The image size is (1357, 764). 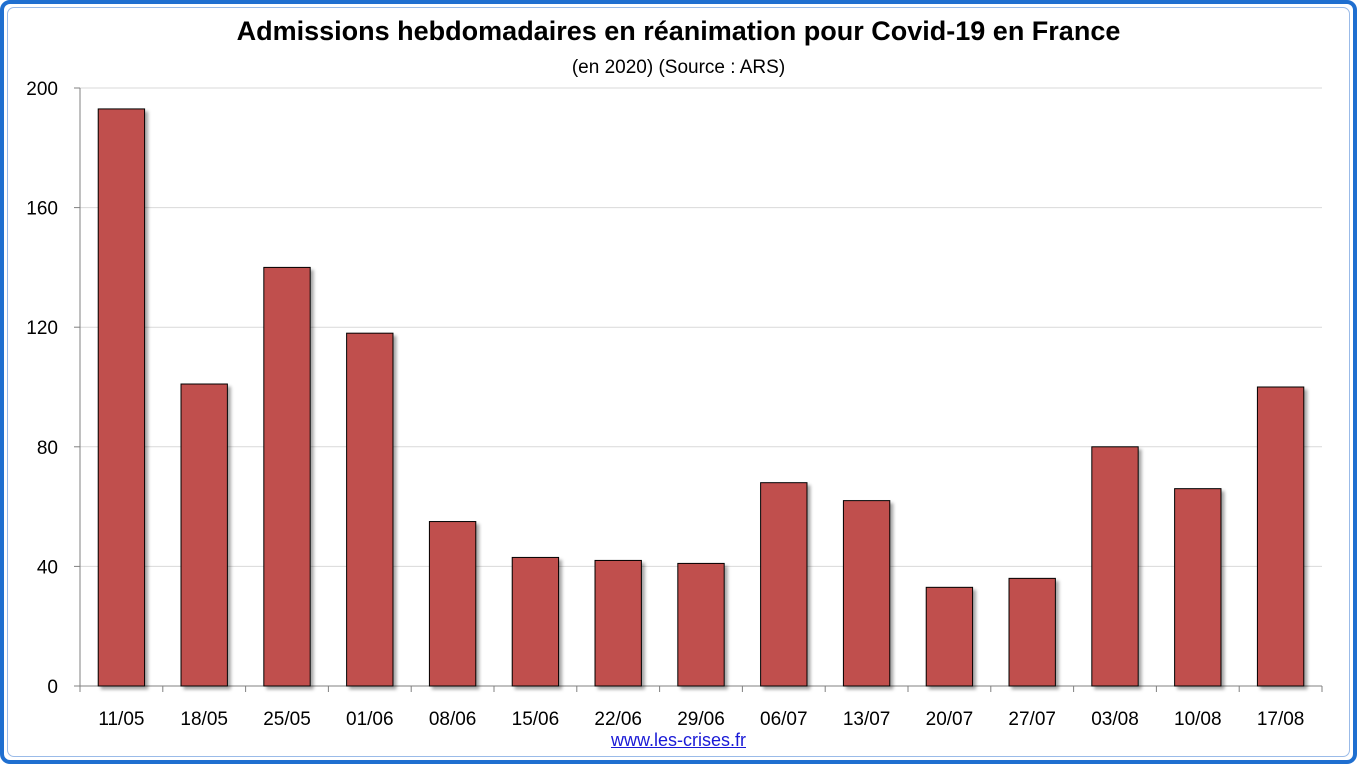 I want to click on x-tick-label: 01/06, so click(x=370, y=719).